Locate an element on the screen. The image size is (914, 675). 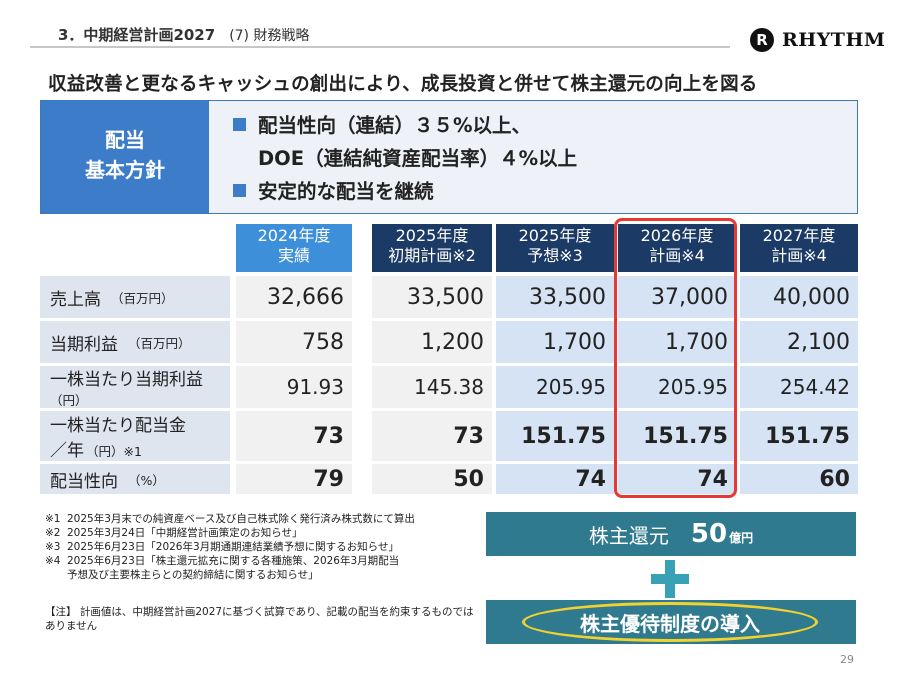
column-header-2027-plan: 2027年度 計画※4 is located at coordinates (799, 248).